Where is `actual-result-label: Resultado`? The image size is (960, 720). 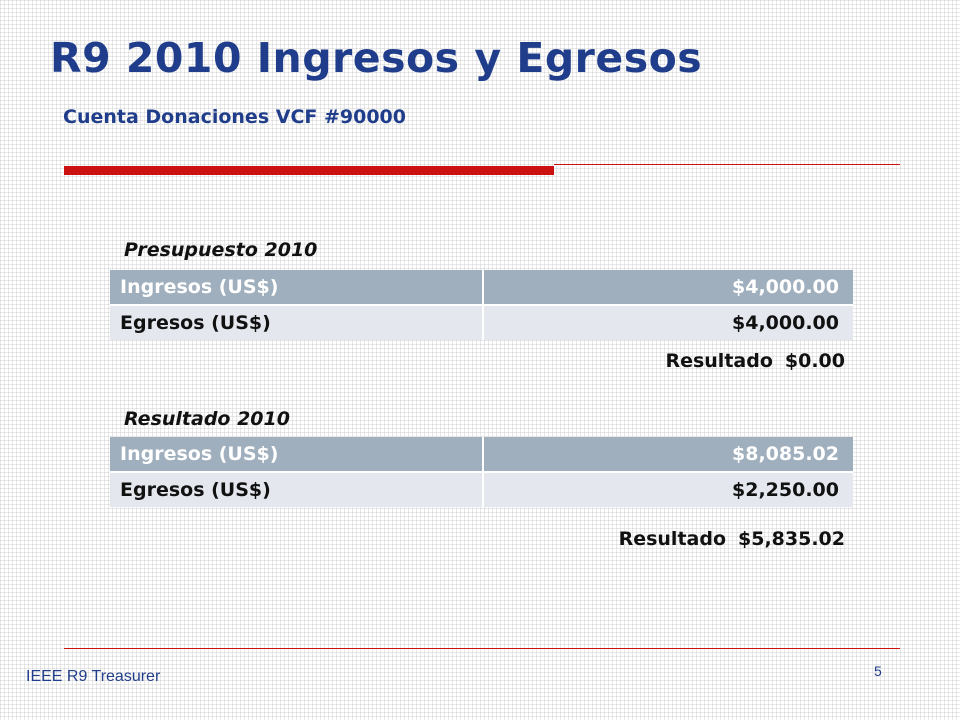
actual-result-label: Resultado is located at coordinates (672, 539).